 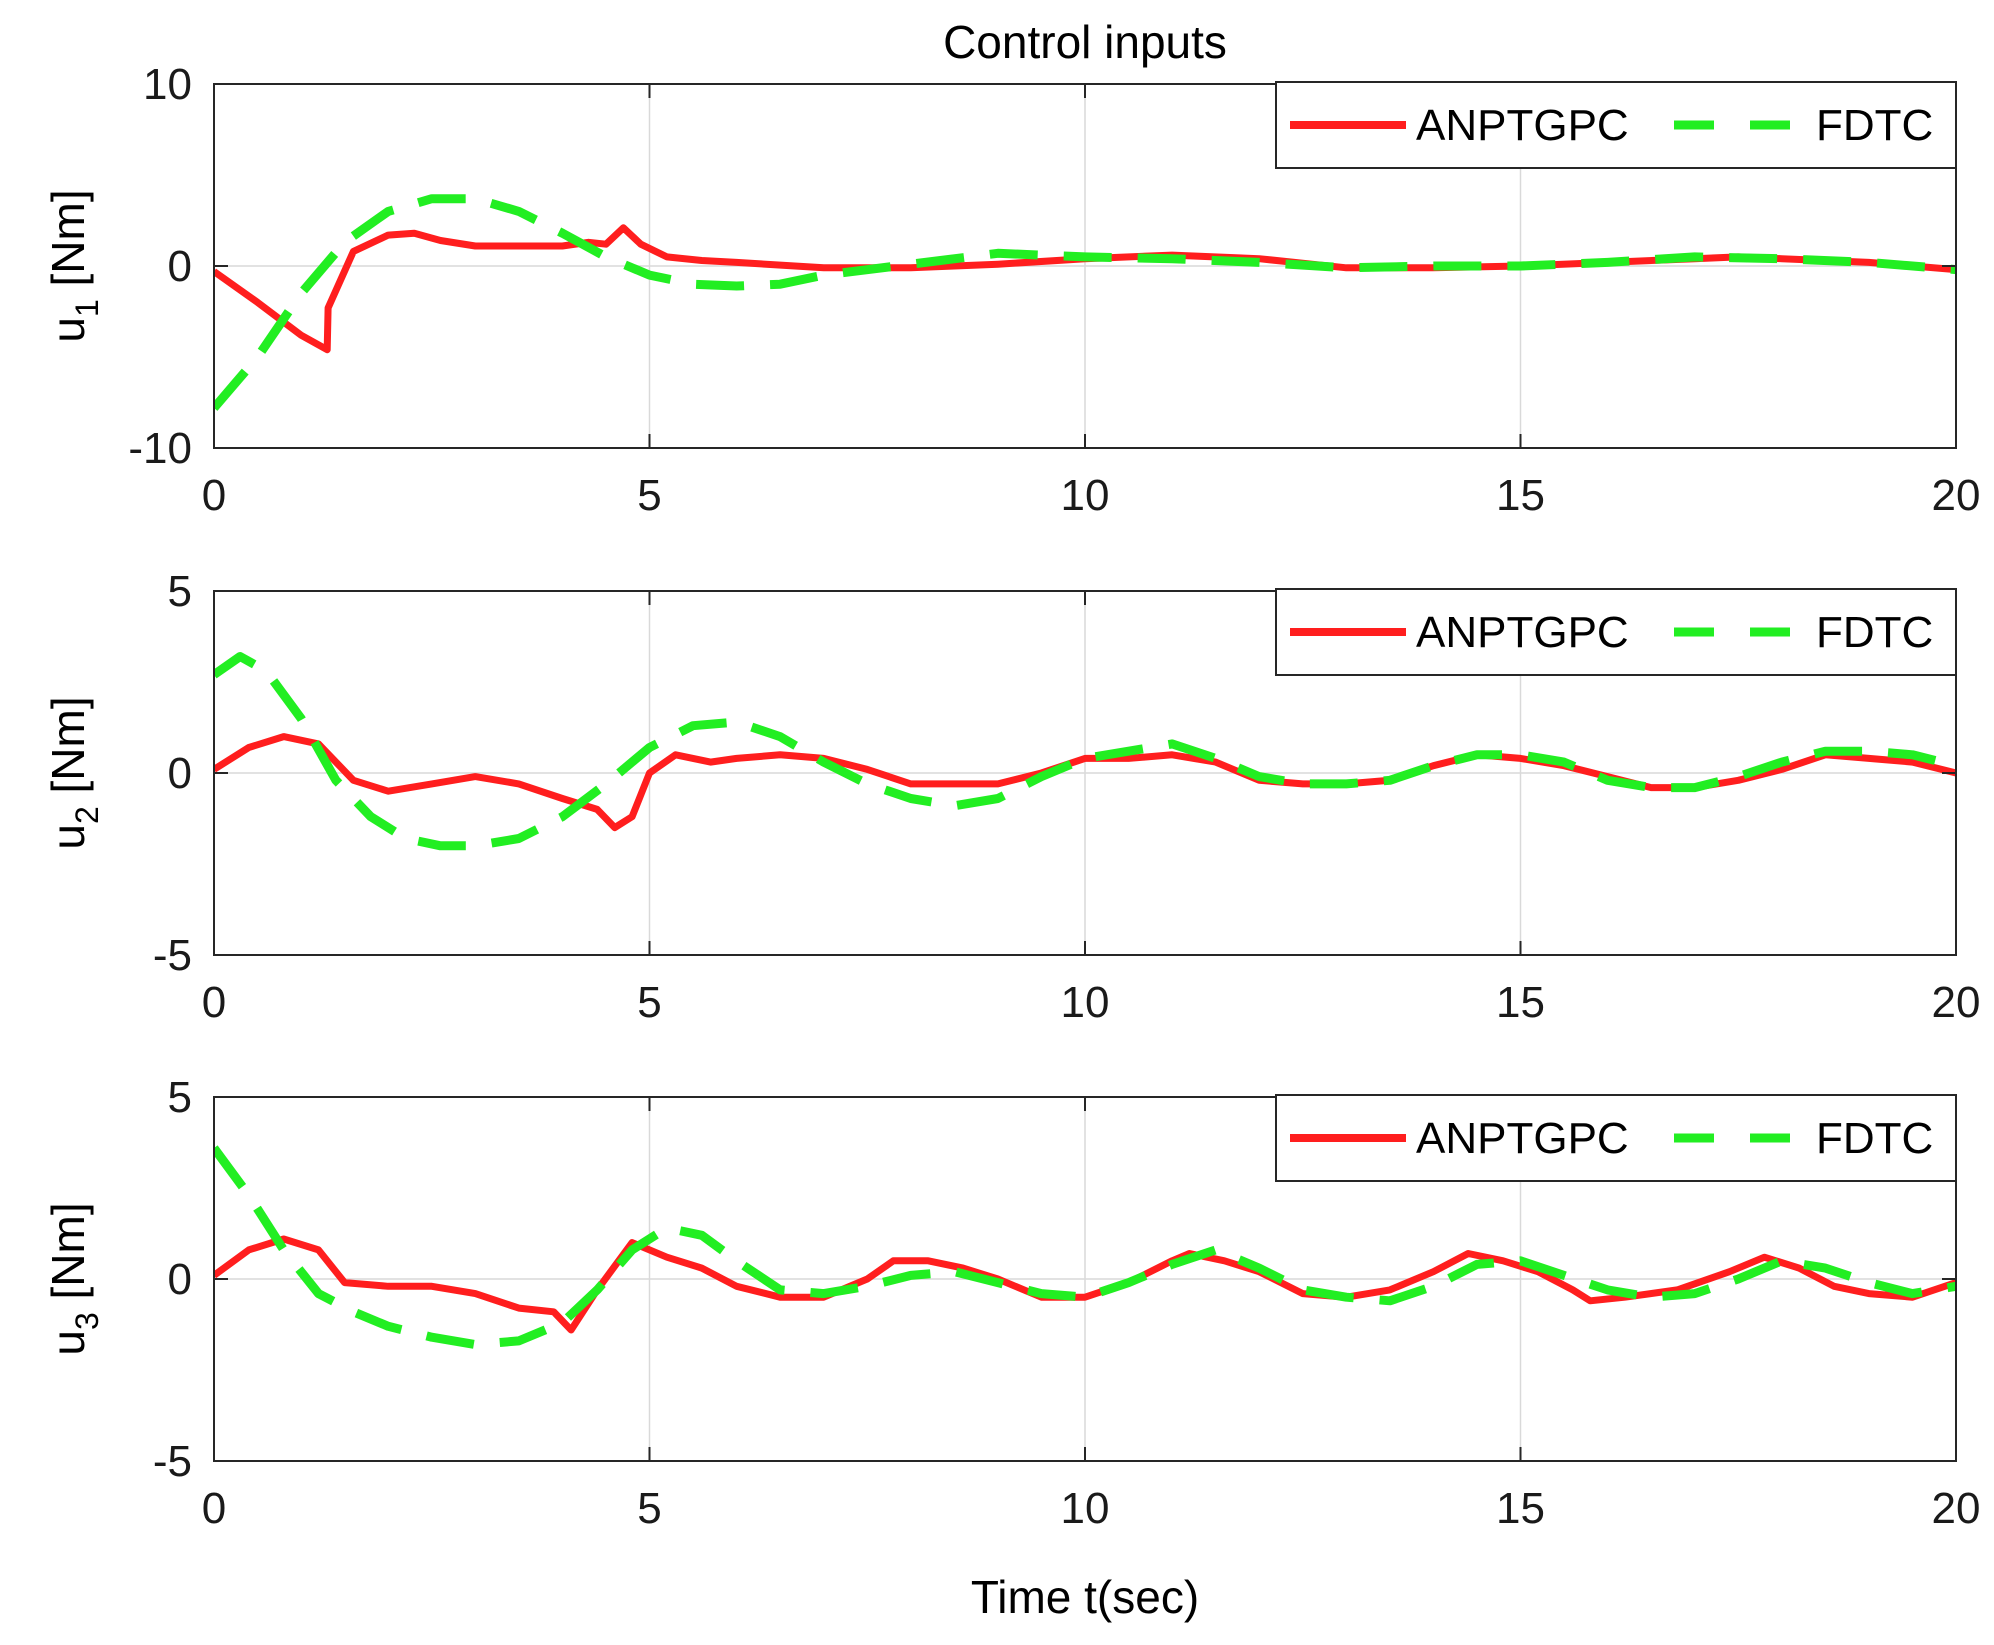 What do you see at coordinates (87, 815) in the screenshot?
I see `y-axis-label-subscript: 2` at bounding box center [87, 815].